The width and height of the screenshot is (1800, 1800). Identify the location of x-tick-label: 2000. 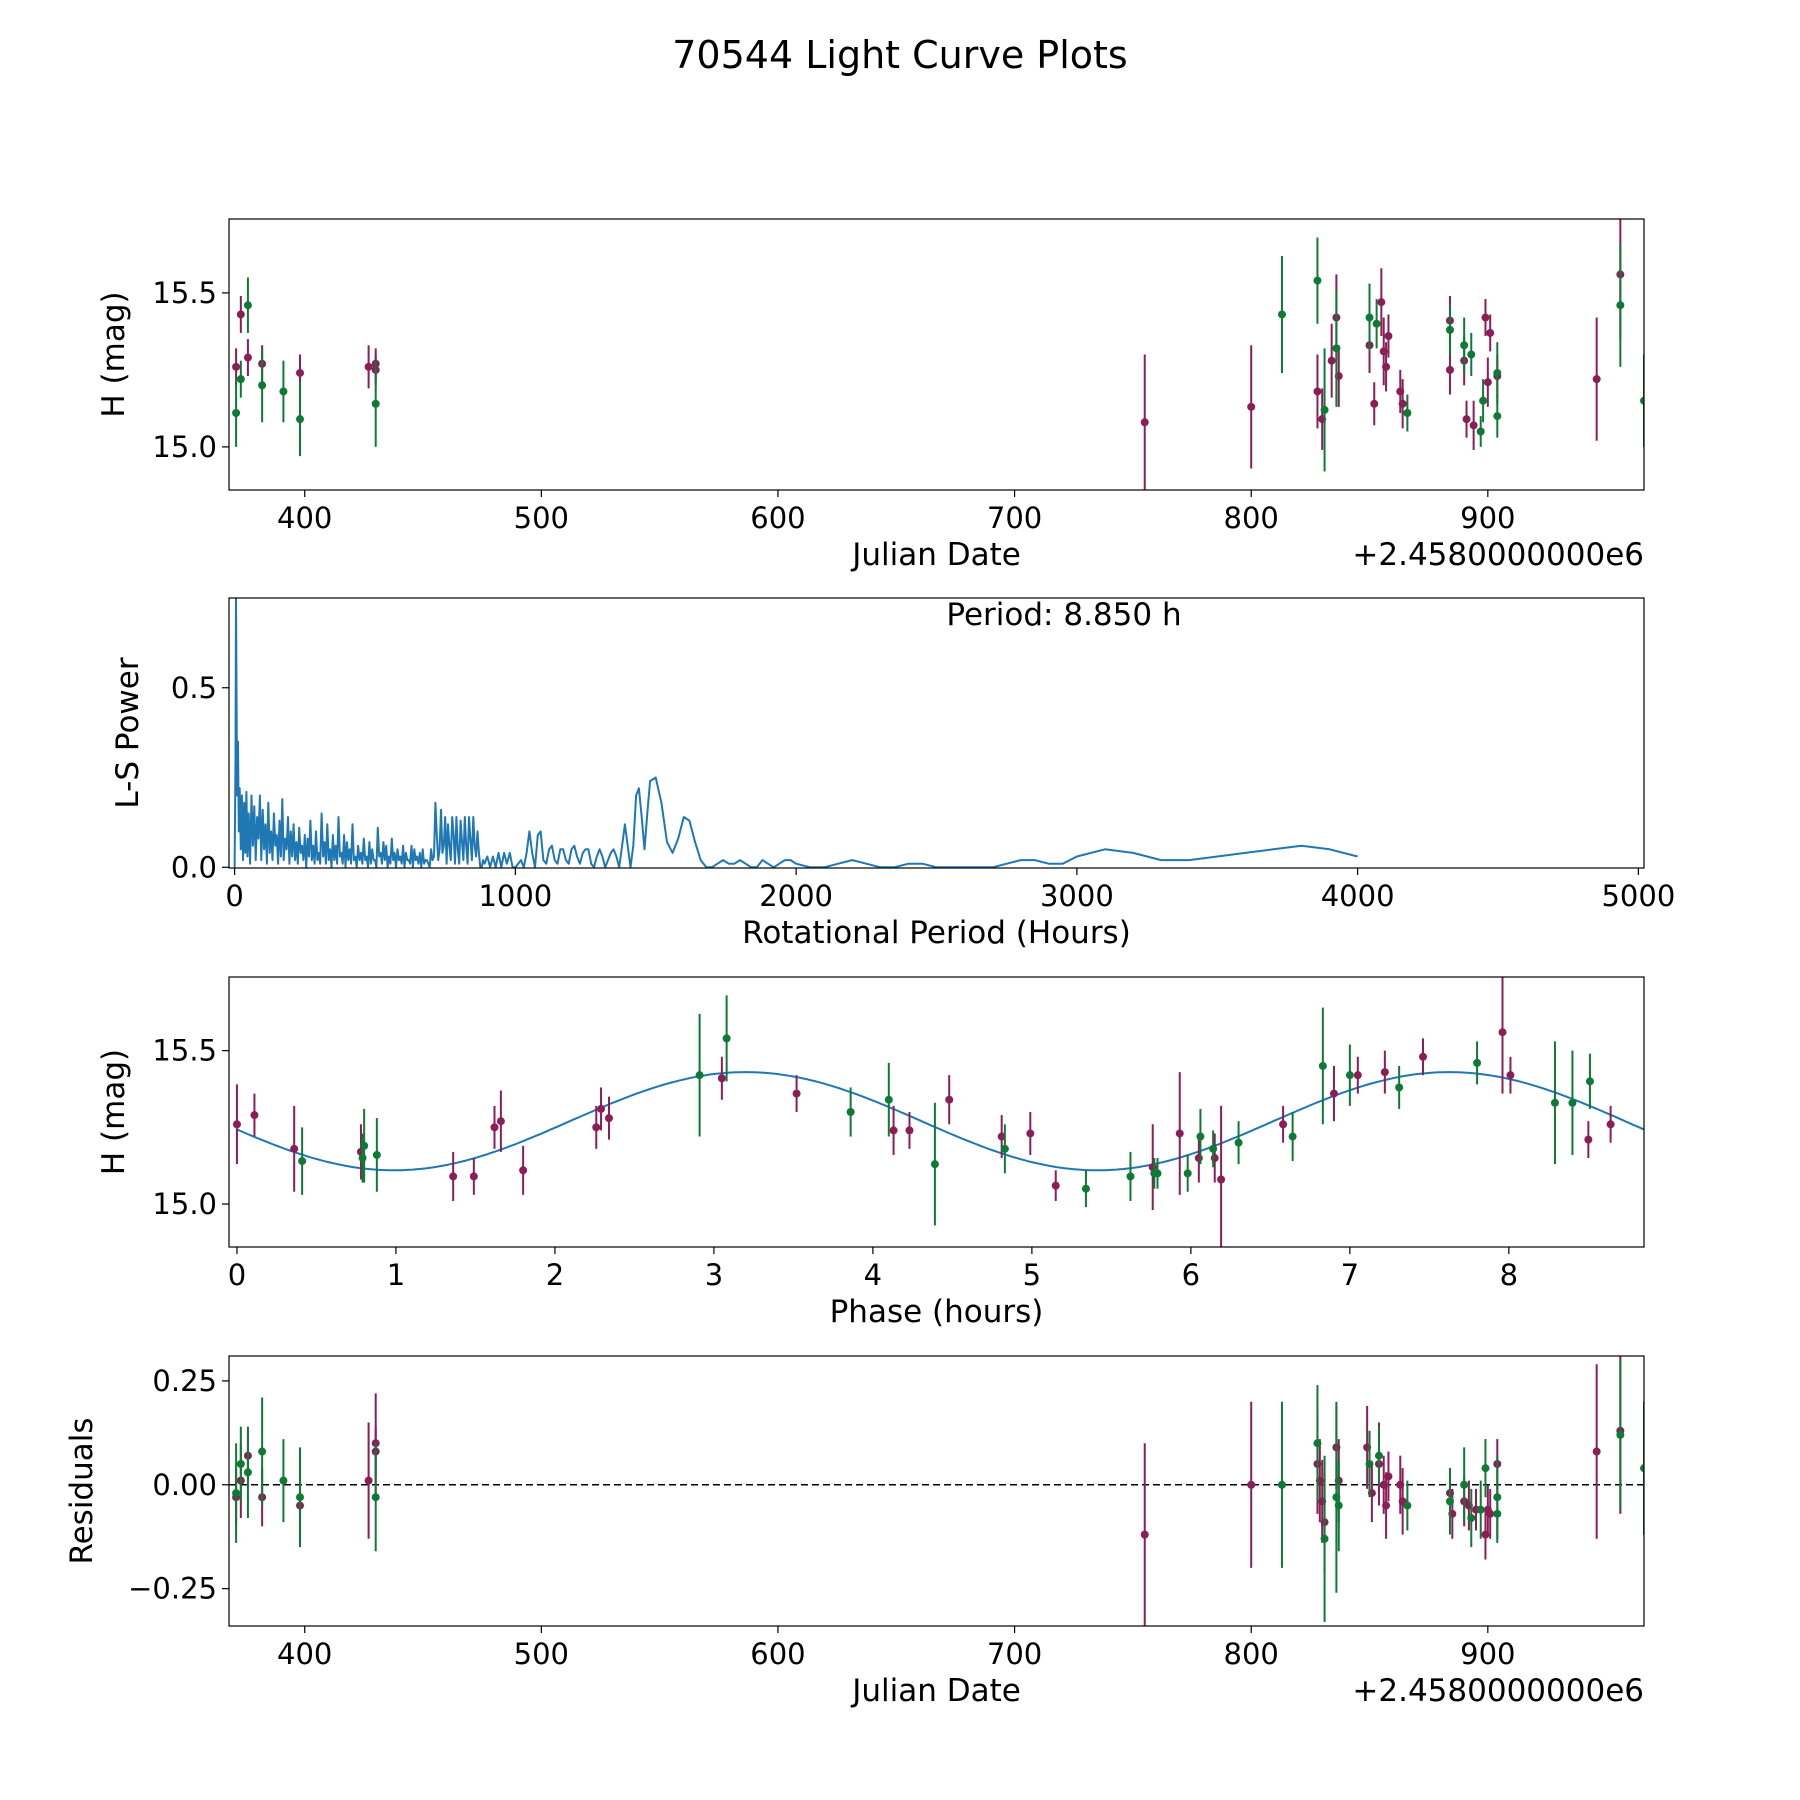
(796, 896).